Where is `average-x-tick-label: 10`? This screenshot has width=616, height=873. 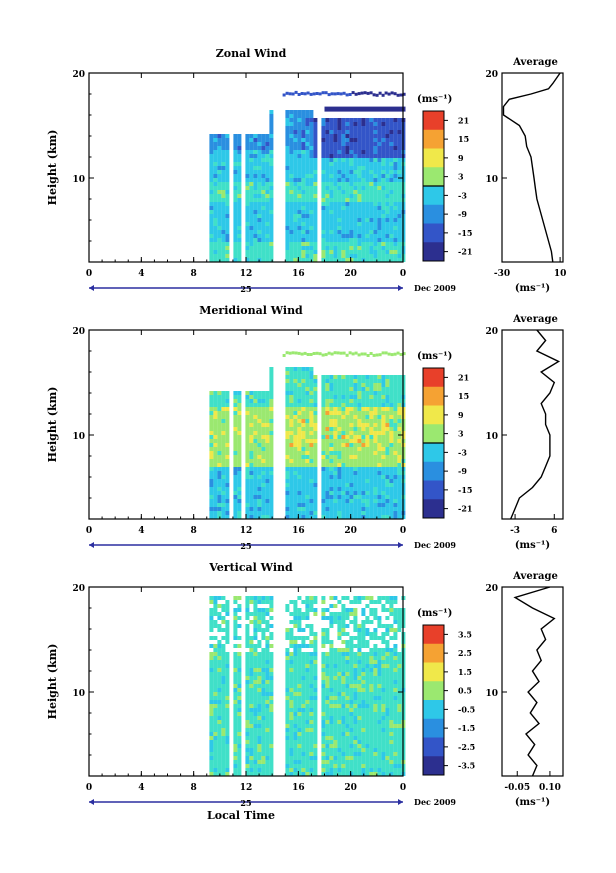 average-x-tick-label: 10 is located at coordinates (560, 274).